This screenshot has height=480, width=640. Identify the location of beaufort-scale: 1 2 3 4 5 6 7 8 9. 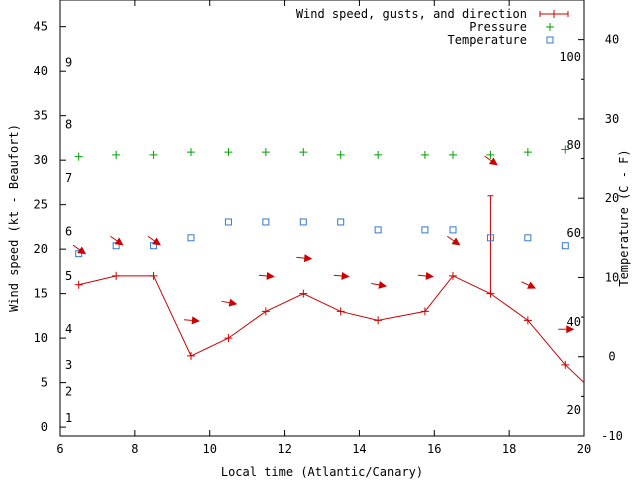
(68, 240).